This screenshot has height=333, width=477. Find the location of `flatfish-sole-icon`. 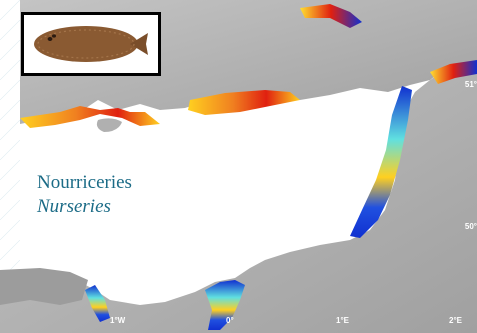

flatfish-sole-icon is located at coordinates (91, 44).